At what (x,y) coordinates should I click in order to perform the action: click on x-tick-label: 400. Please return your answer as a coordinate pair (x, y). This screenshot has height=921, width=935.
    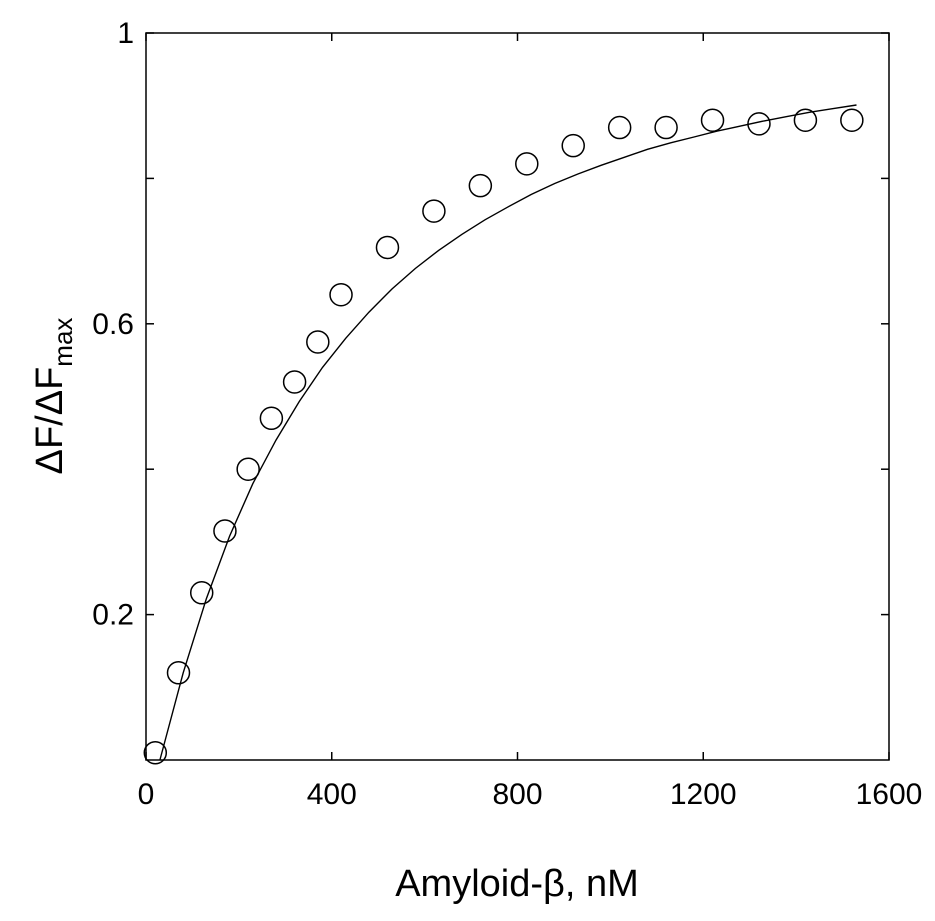
    Looking at the image, I should click on (332, 794).